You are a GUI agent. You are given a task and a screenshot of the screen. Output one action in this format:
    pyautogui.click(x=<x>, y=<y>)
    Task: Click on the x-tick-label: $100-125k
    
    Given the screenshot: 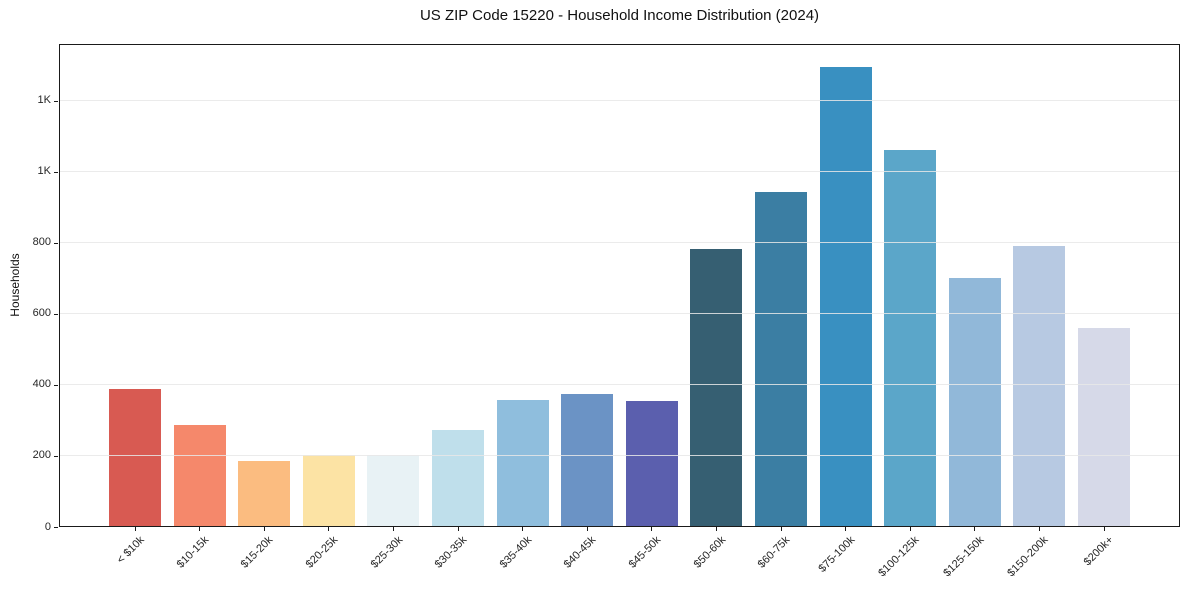 What is the action you would take?
    pyautogui.click(x=899, y=557)
    